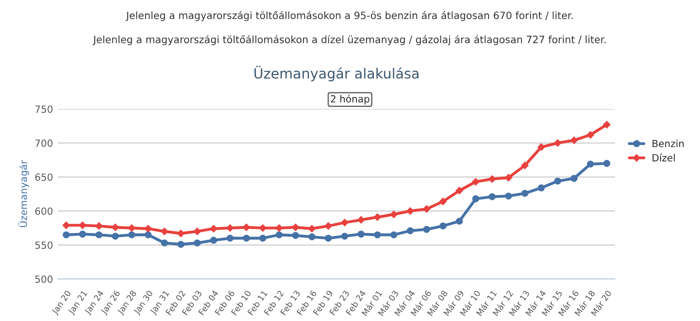 This screenshot has height=321, width=700. Describe the element at coordinates (43, 143) in the screenshot. I see `y-tick-label: 700` at that location.